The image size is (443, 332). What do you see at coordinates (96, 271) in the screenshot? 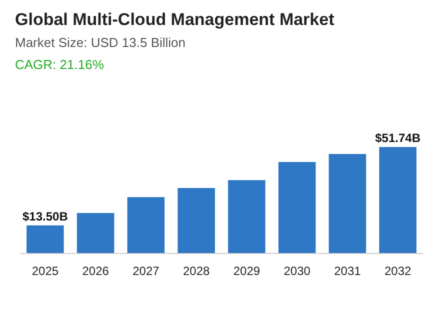
I see `x-tick-label: 2026` at bounding box center [96, 271].